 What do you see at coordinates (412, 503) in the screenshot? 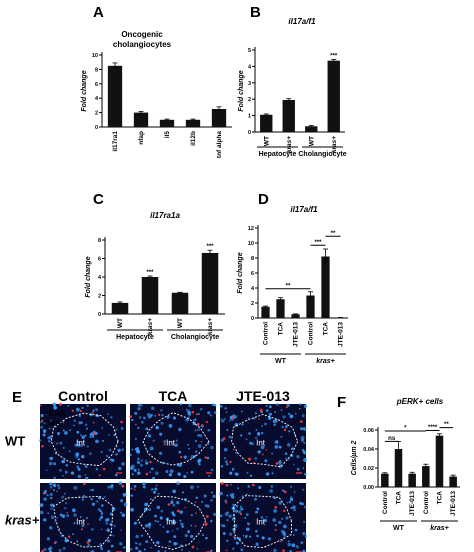
I see `chart-f-x-tick-label: JTE-013` at bounding box center [412, 503].